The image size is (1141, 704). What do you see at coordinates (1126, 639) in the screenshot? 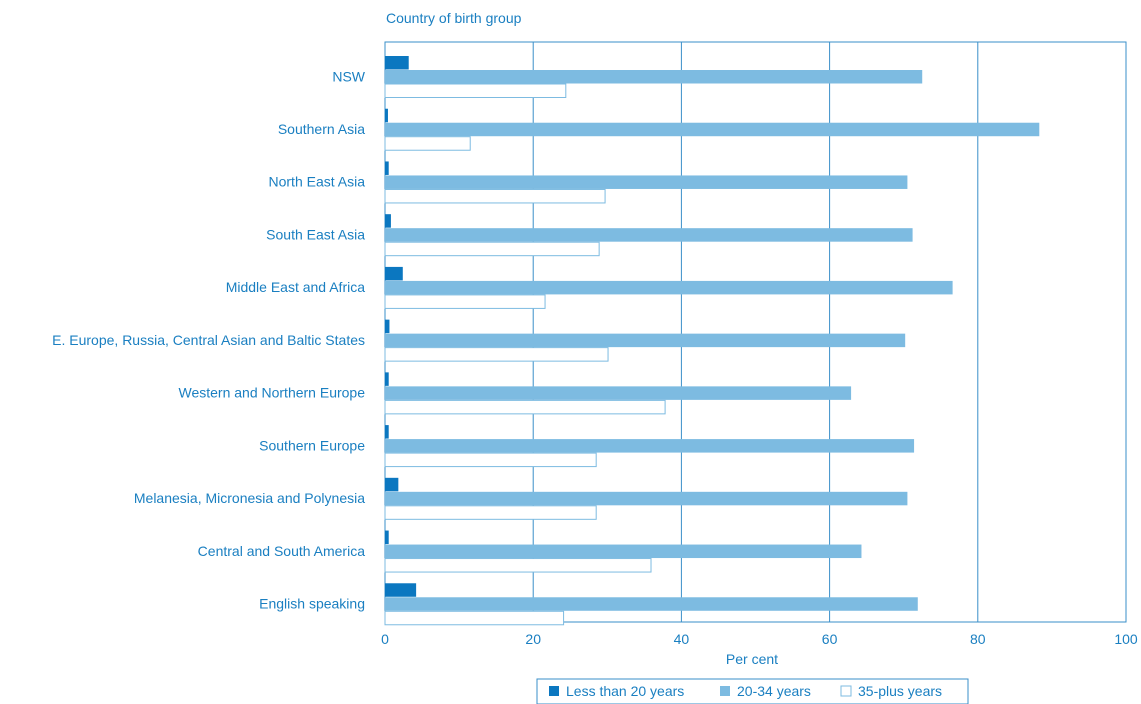
I see `x-tick-label: 100` at bounding box center [1126, 639].